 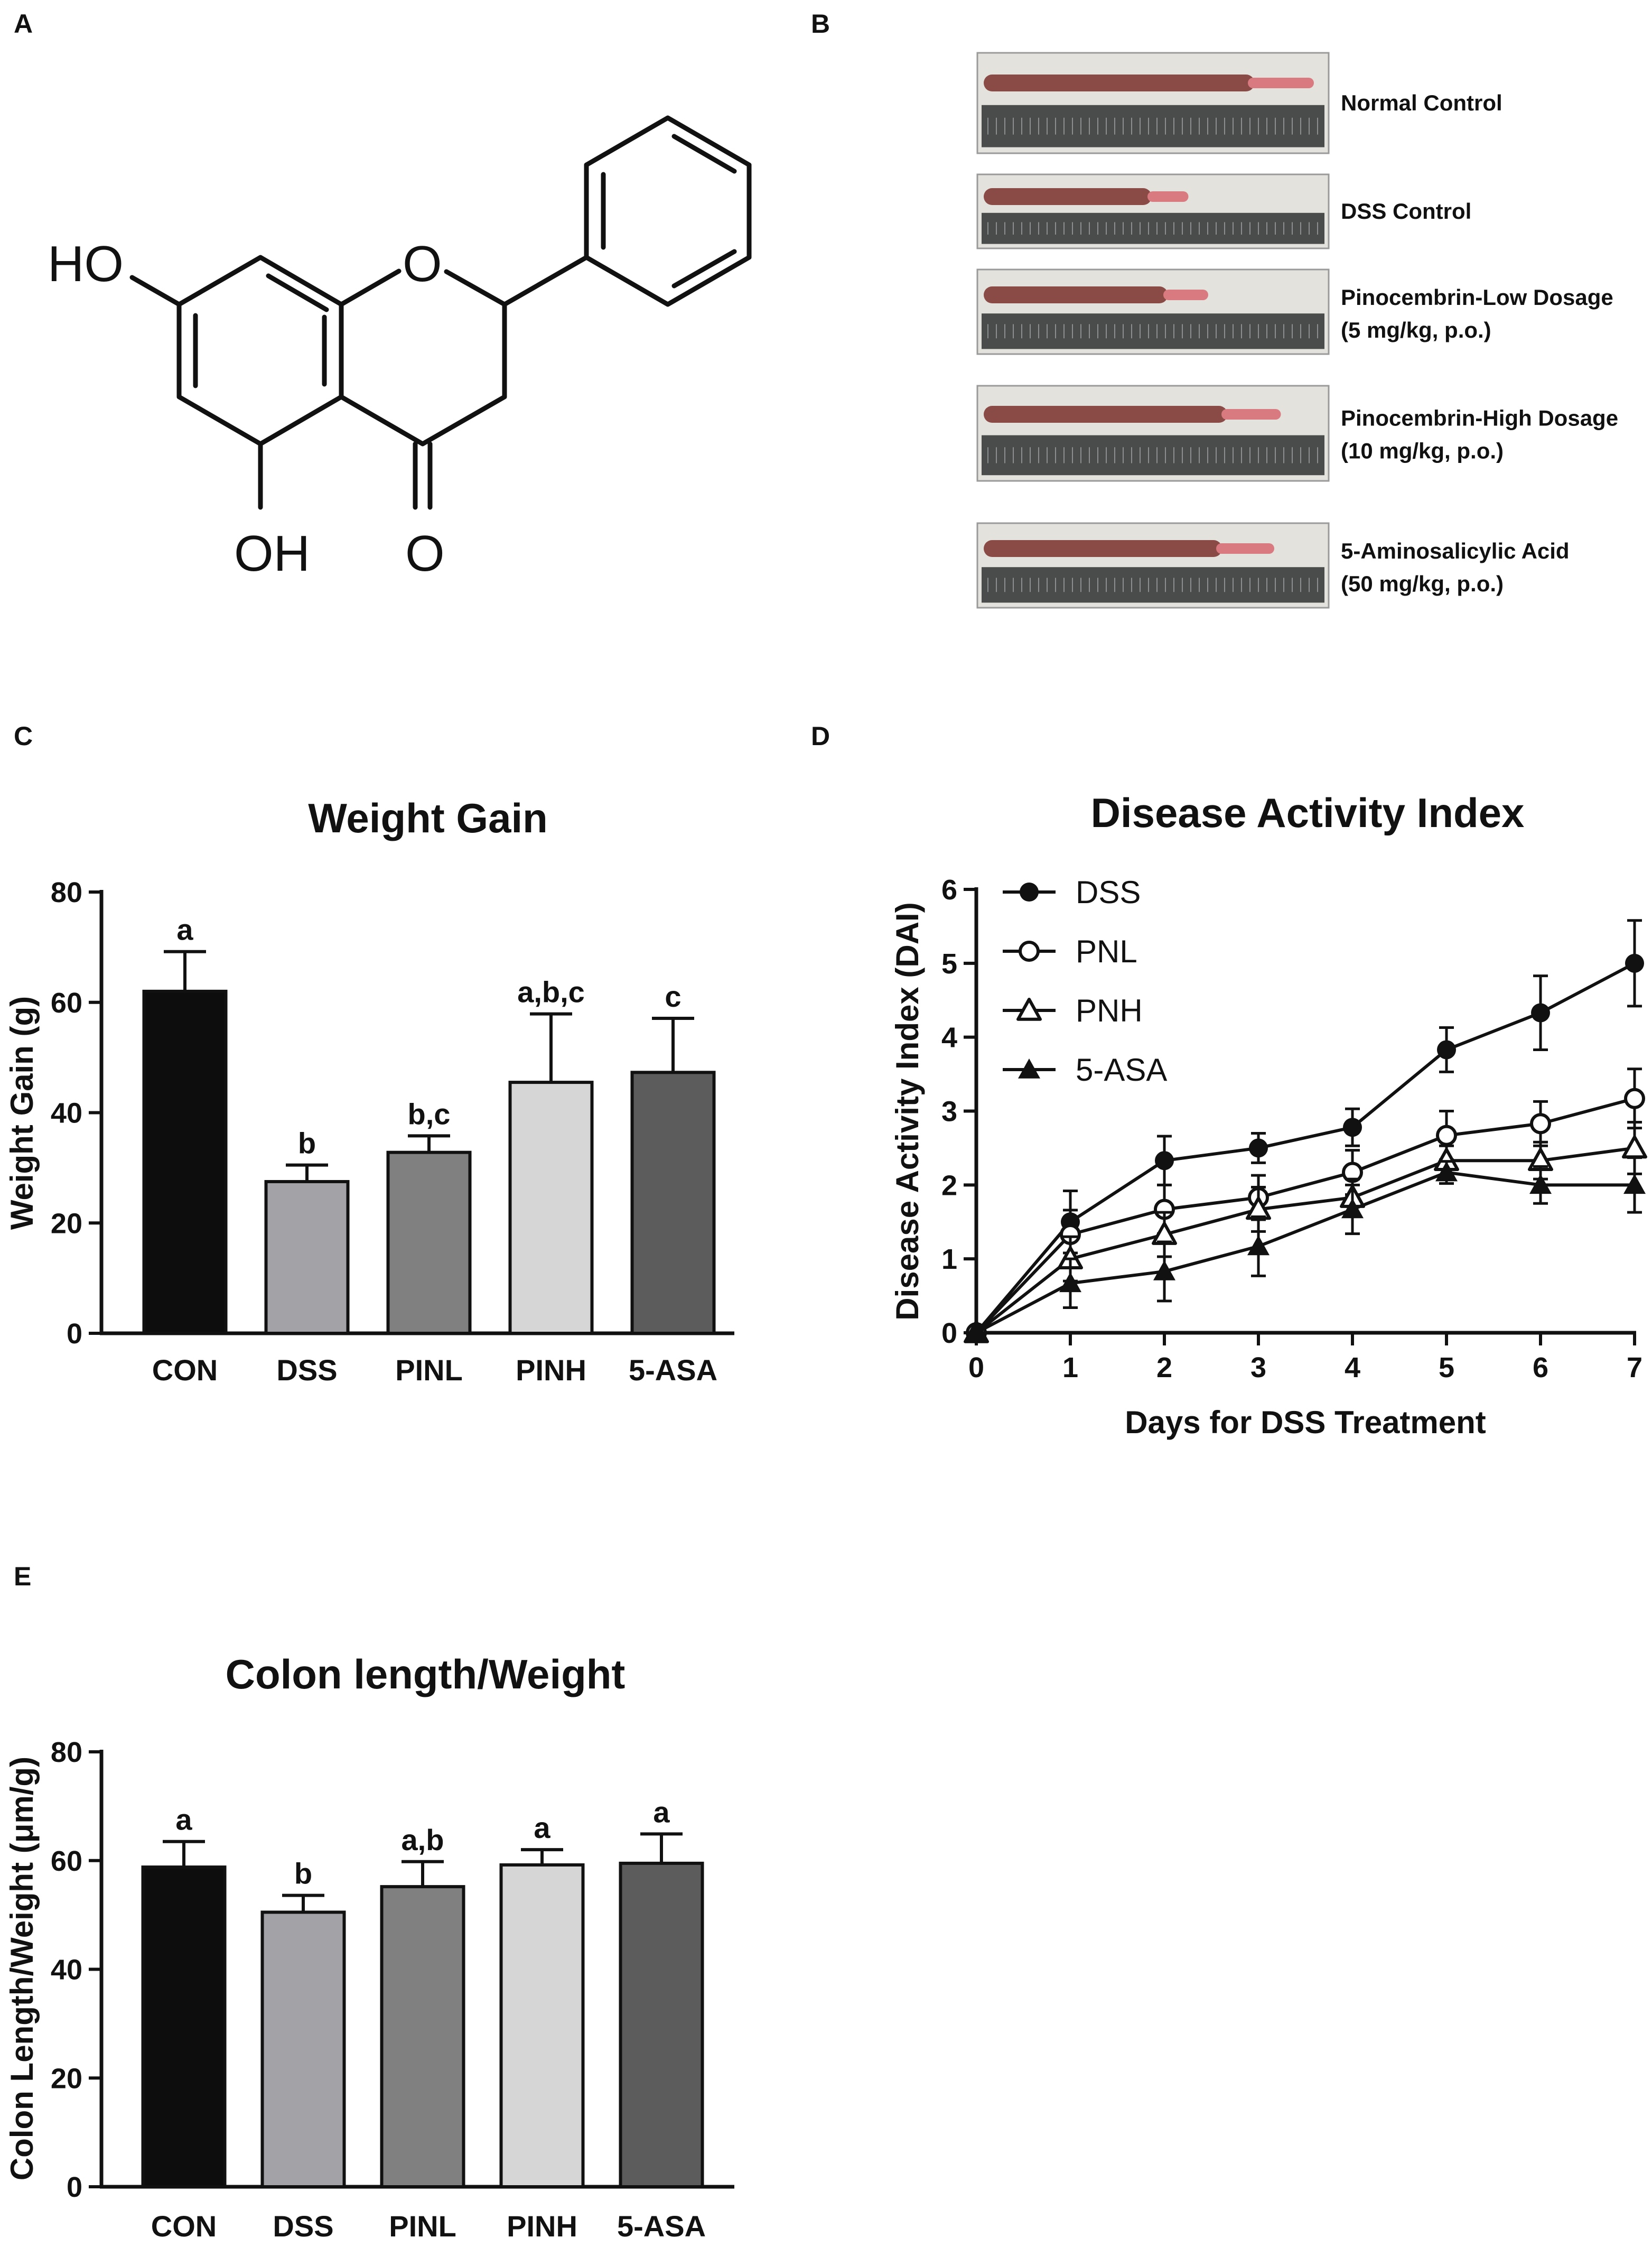 I want to click on x-tick-label: 7, so click(x=1634, y=1368).